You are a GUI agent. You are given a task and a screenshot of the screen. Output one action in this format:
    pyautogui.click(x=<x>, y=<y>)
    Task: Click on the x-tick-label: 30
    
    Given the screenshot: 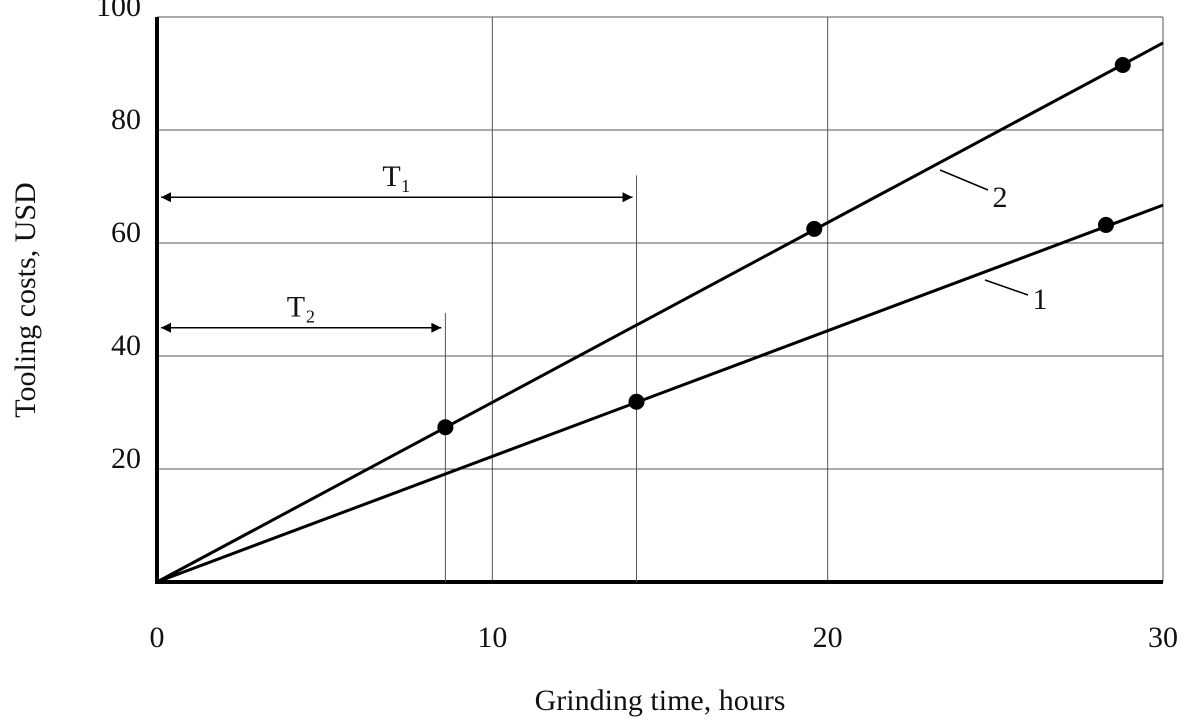 What is the action you would take?
    pyautogui.click(x=1163, y=637)
    